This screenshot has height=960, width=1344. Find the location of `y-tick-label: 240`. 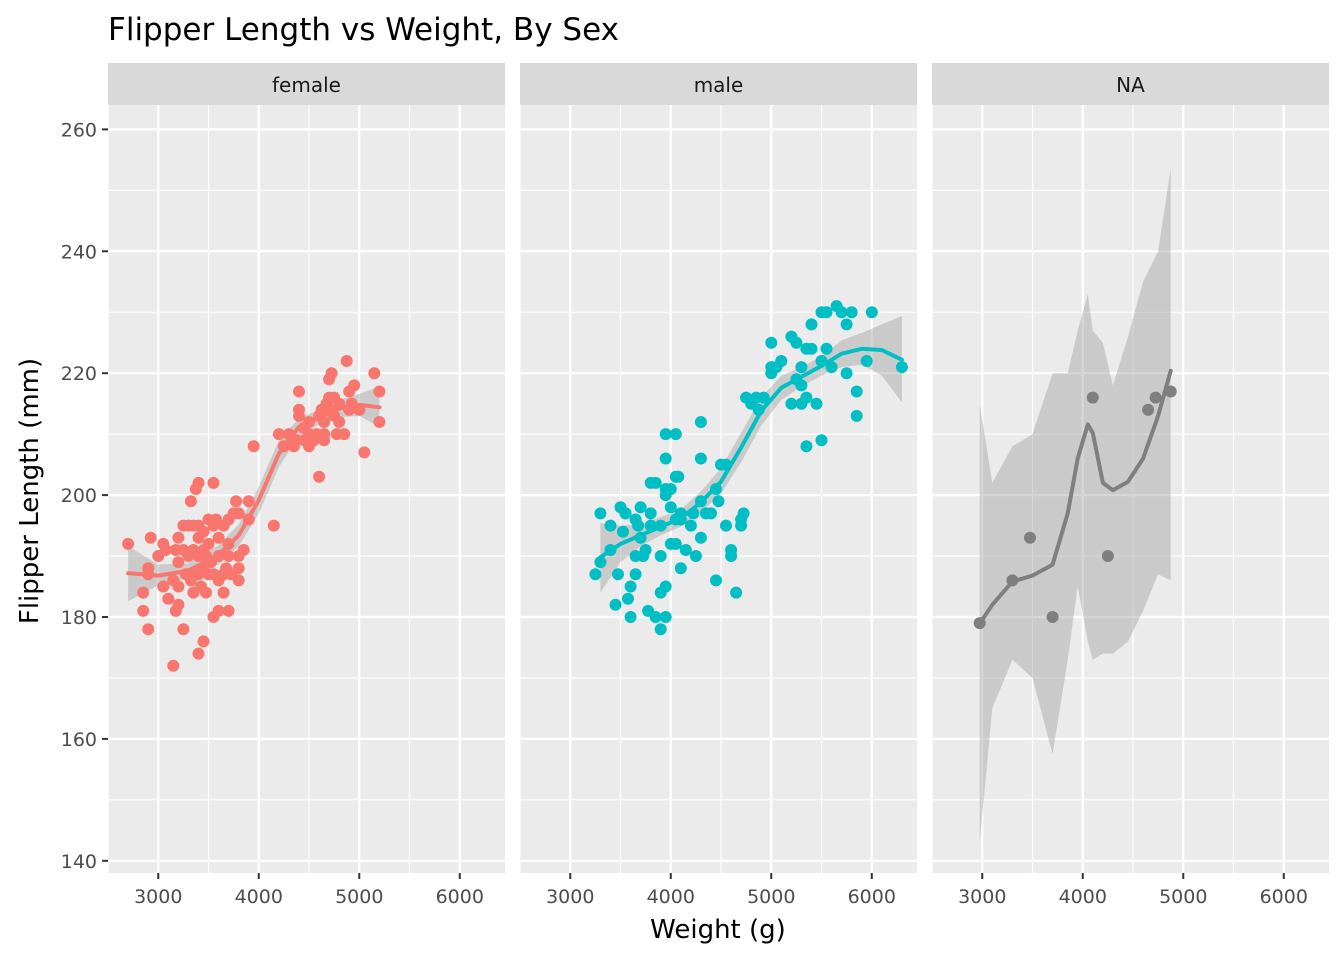

y-tick-label: 240 is located at coordinates (79, 252).